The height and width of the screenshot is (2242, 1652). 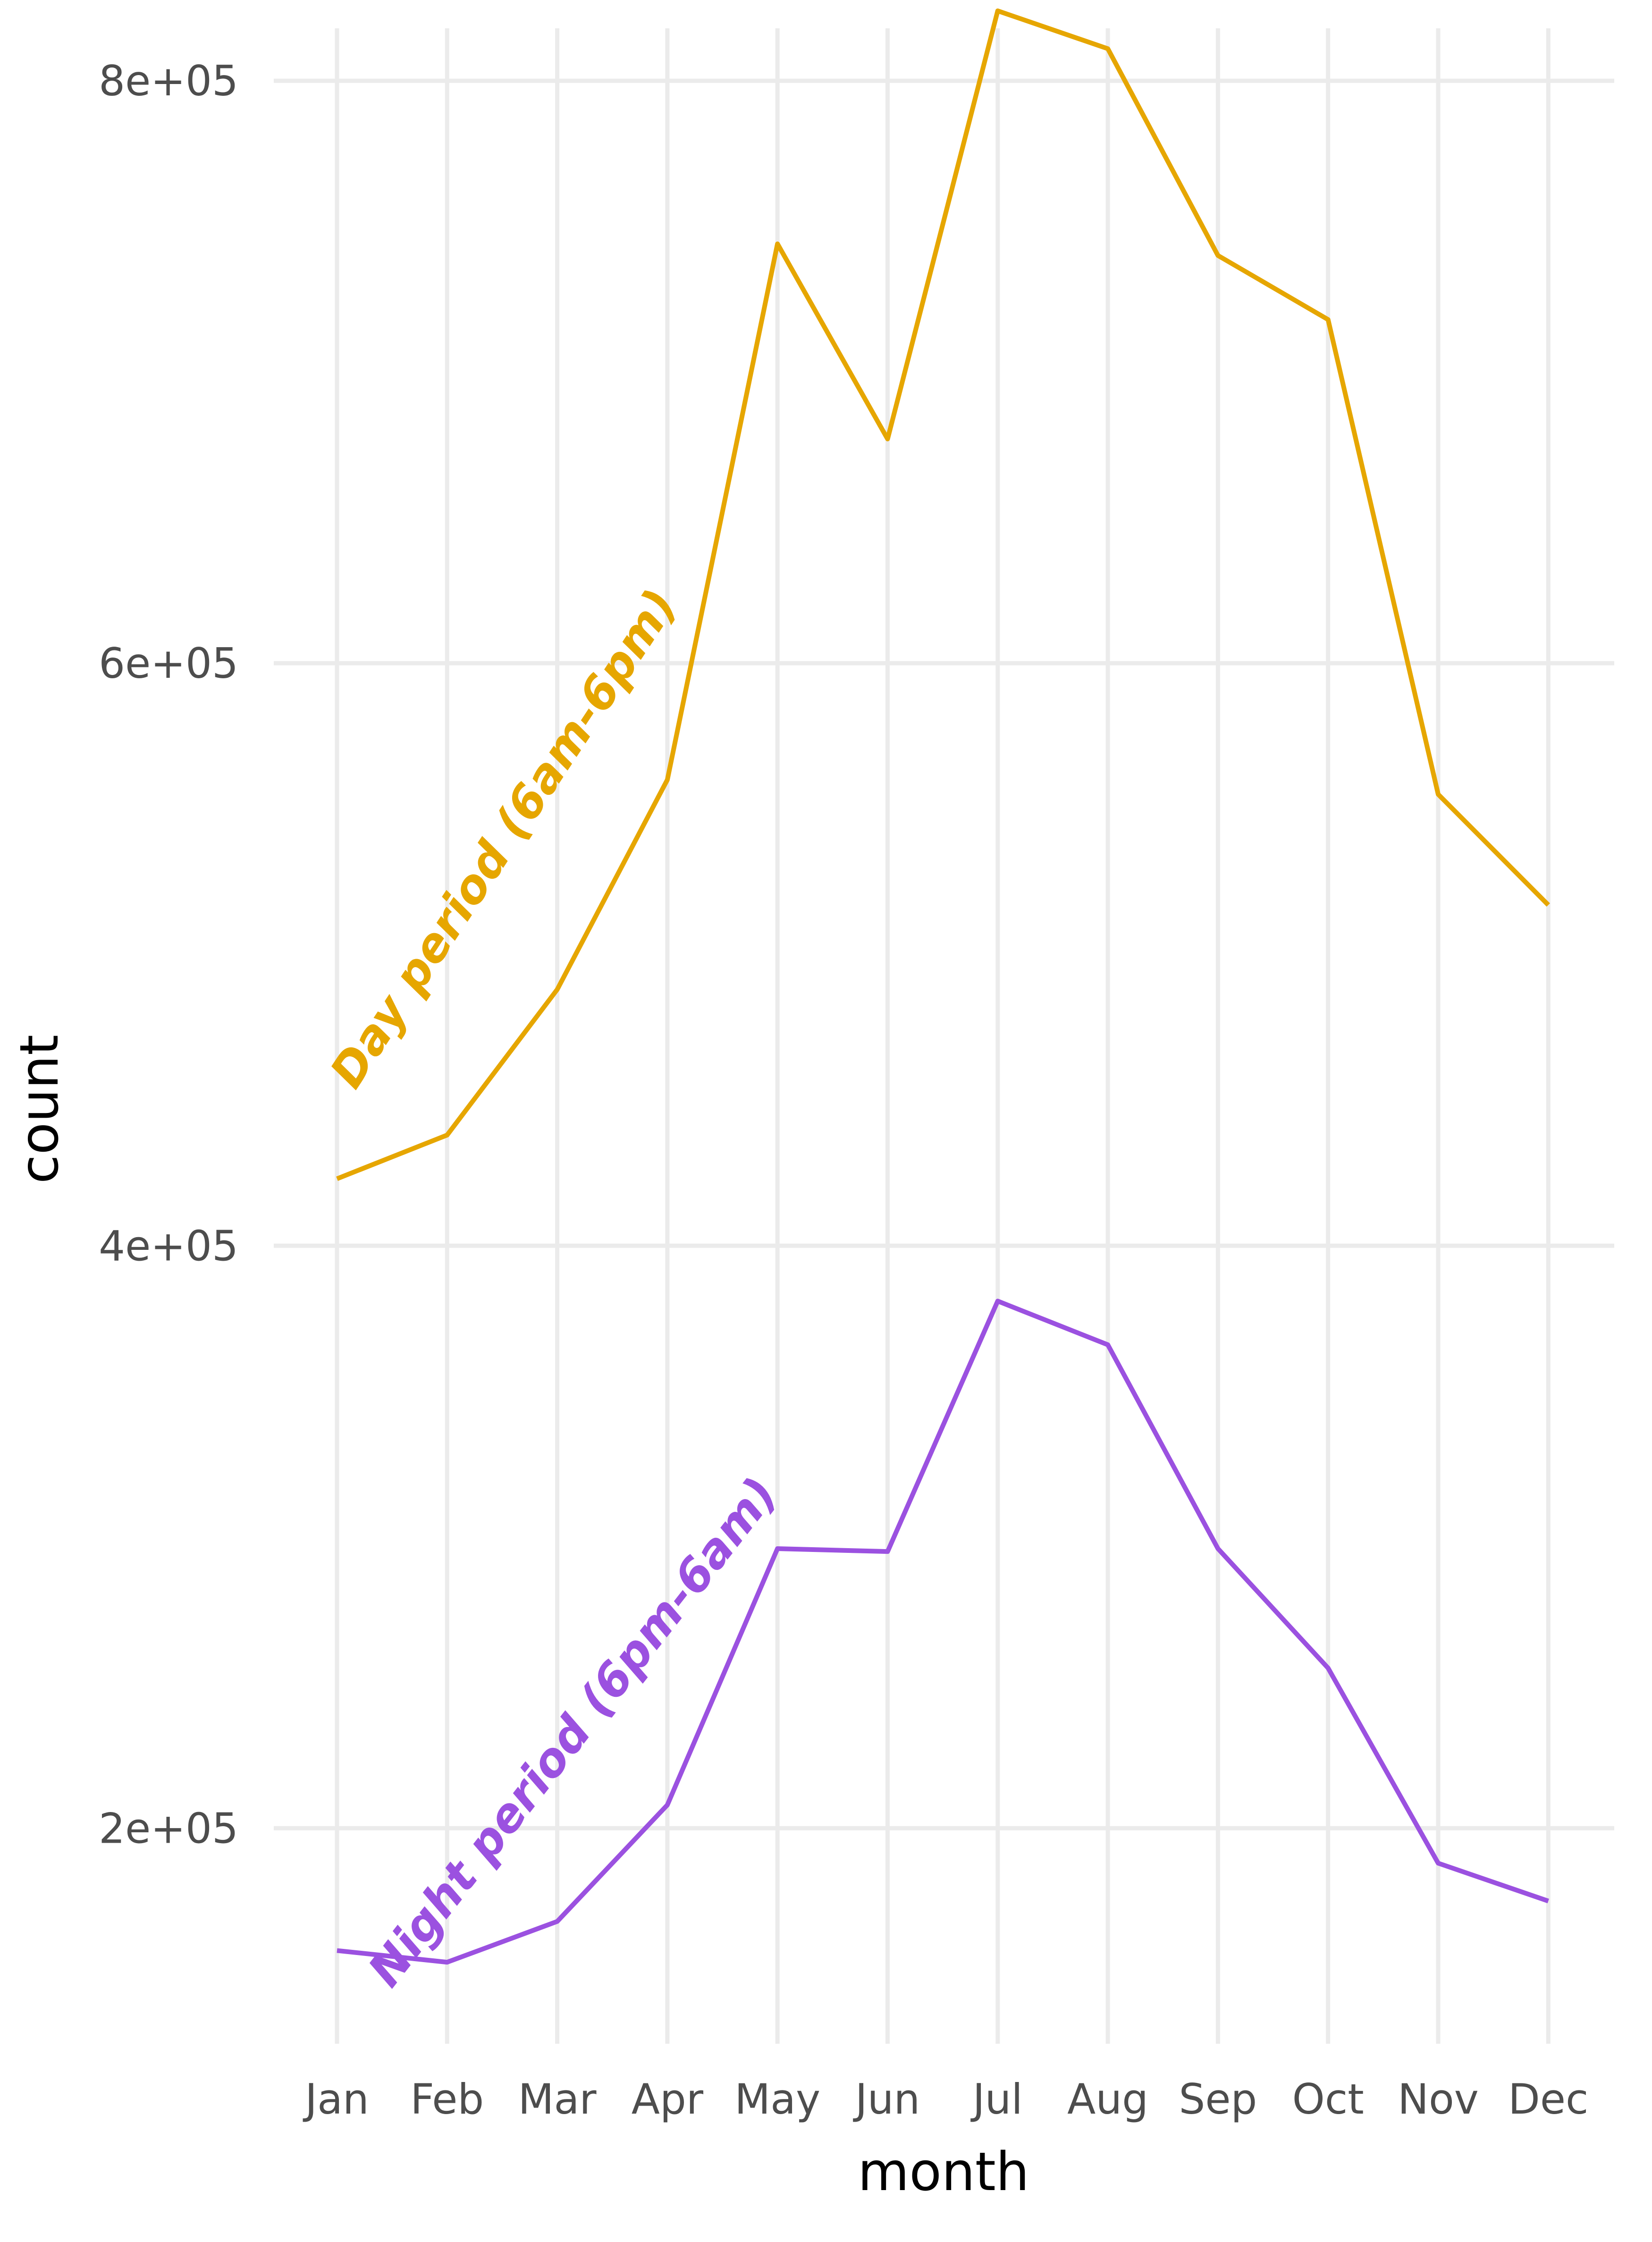 What do you see at coordinates (168, 81) in the screenshot?
I see `y-tick-label: 8e+05` at bounding box center [168, 81].